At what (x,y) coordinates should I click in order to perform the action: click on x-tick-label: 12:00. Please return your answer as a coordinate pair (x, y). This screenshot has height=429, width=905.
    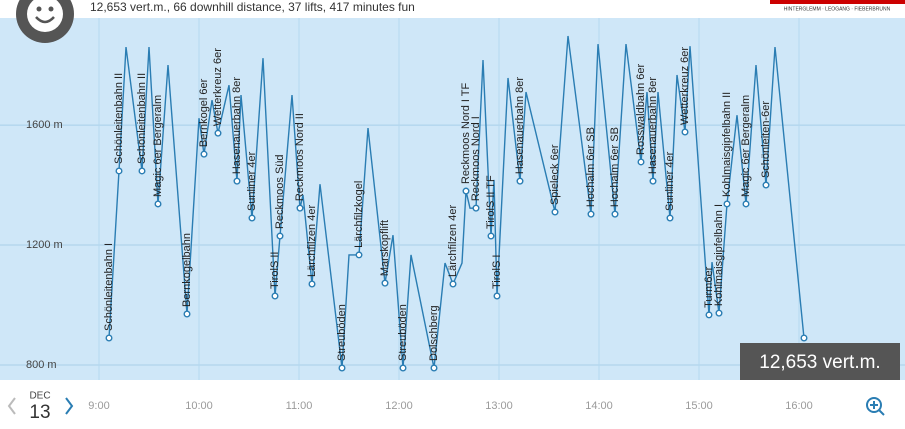
    Looking at the image, I should click on (399, 406).